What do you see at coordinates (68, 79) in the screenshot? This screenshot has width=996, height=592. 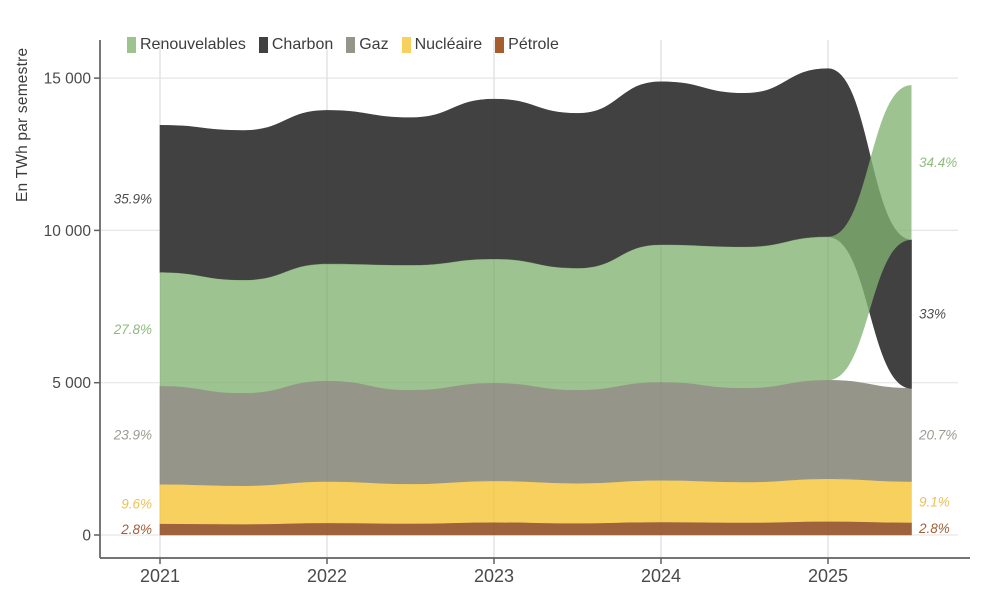 I see `y-tick-label-15000: 15 000` at bounding box center [68, 79].